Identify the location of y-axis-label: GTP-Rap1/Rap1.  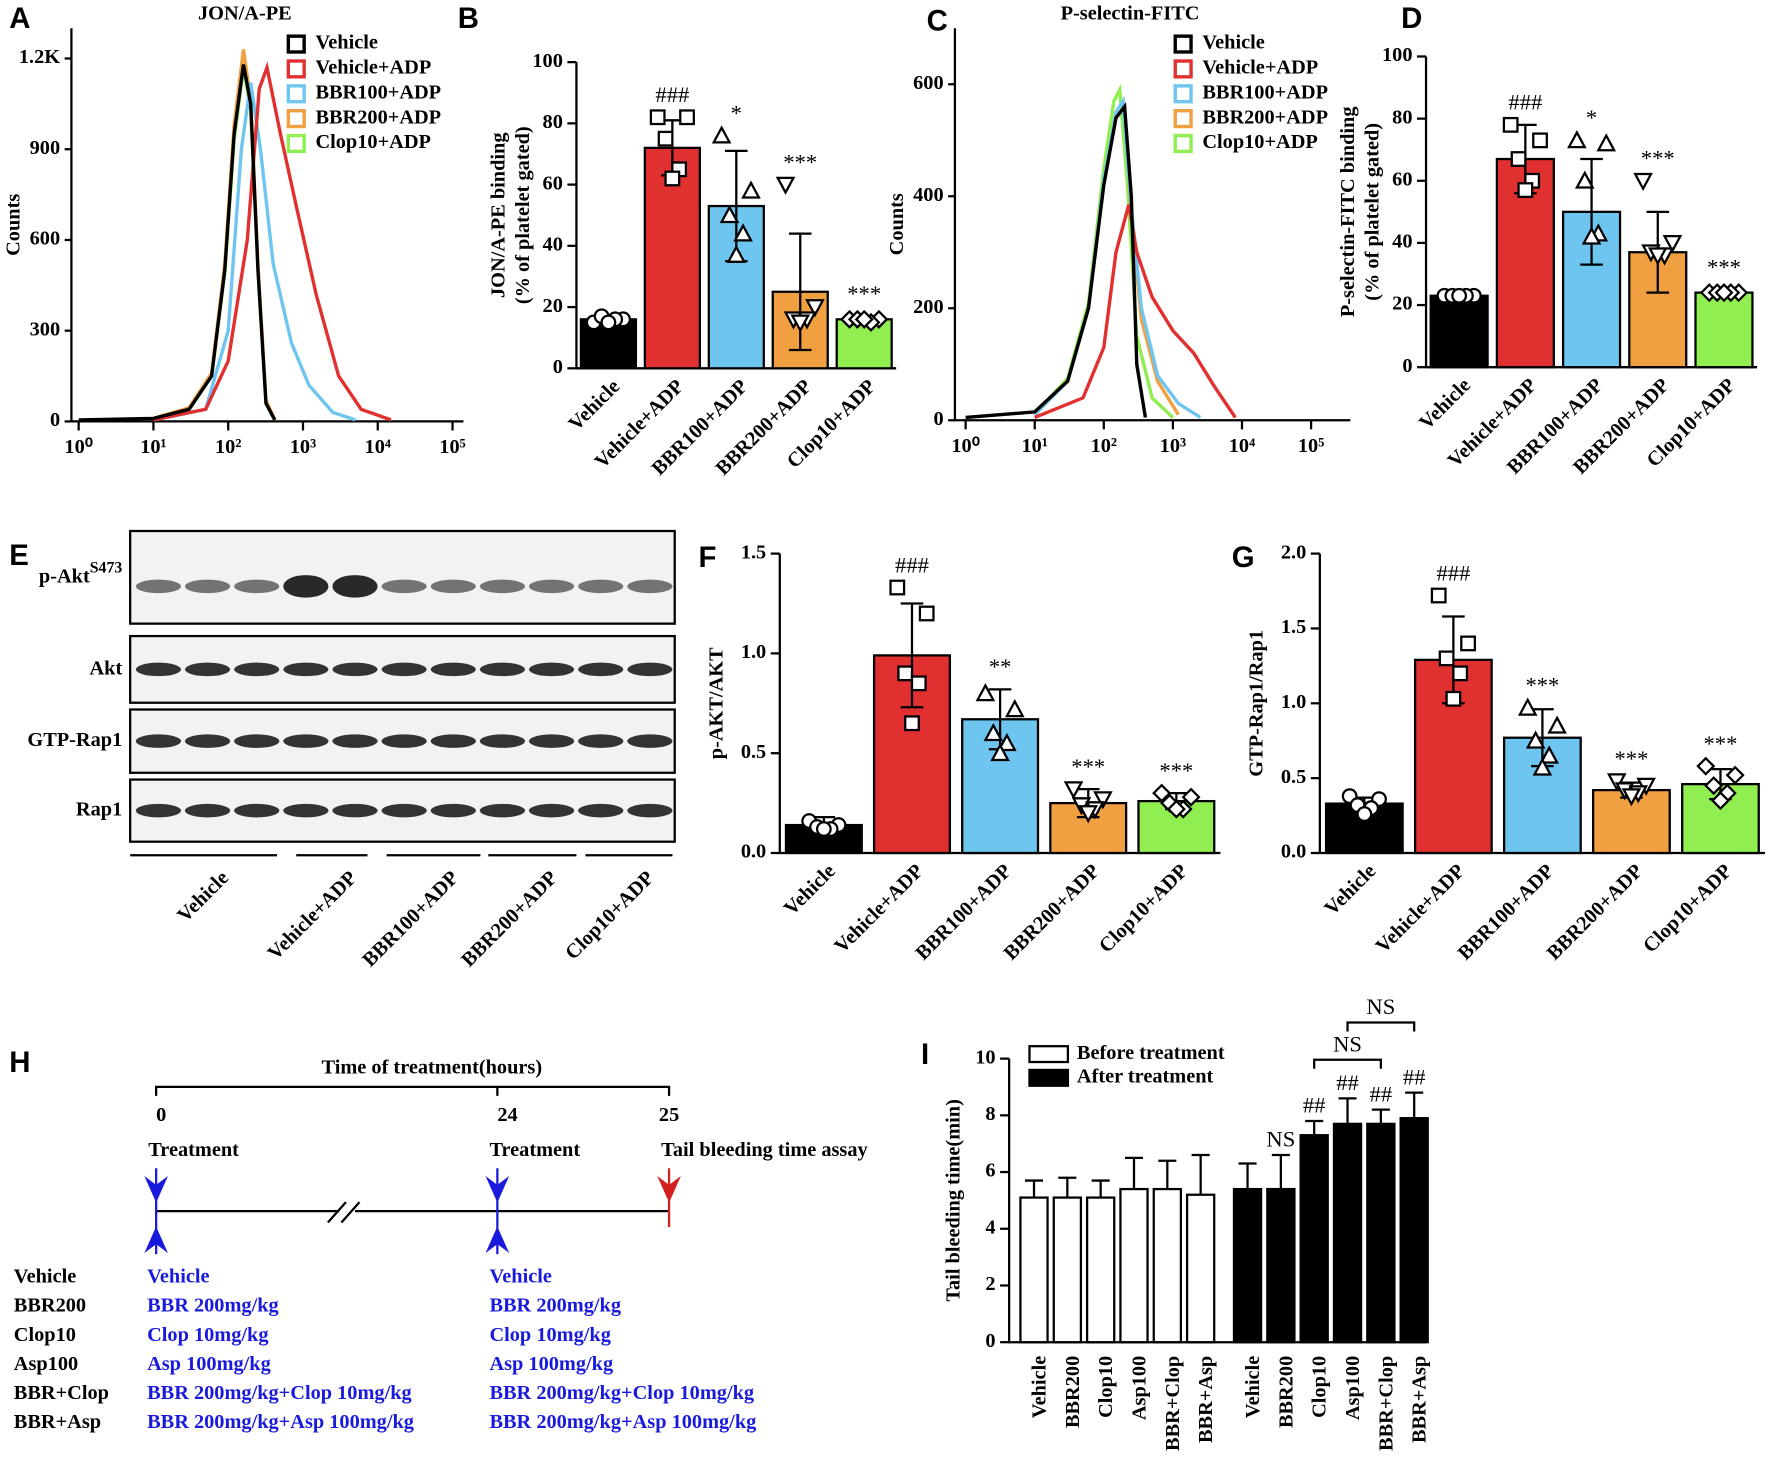
(1256, 703).